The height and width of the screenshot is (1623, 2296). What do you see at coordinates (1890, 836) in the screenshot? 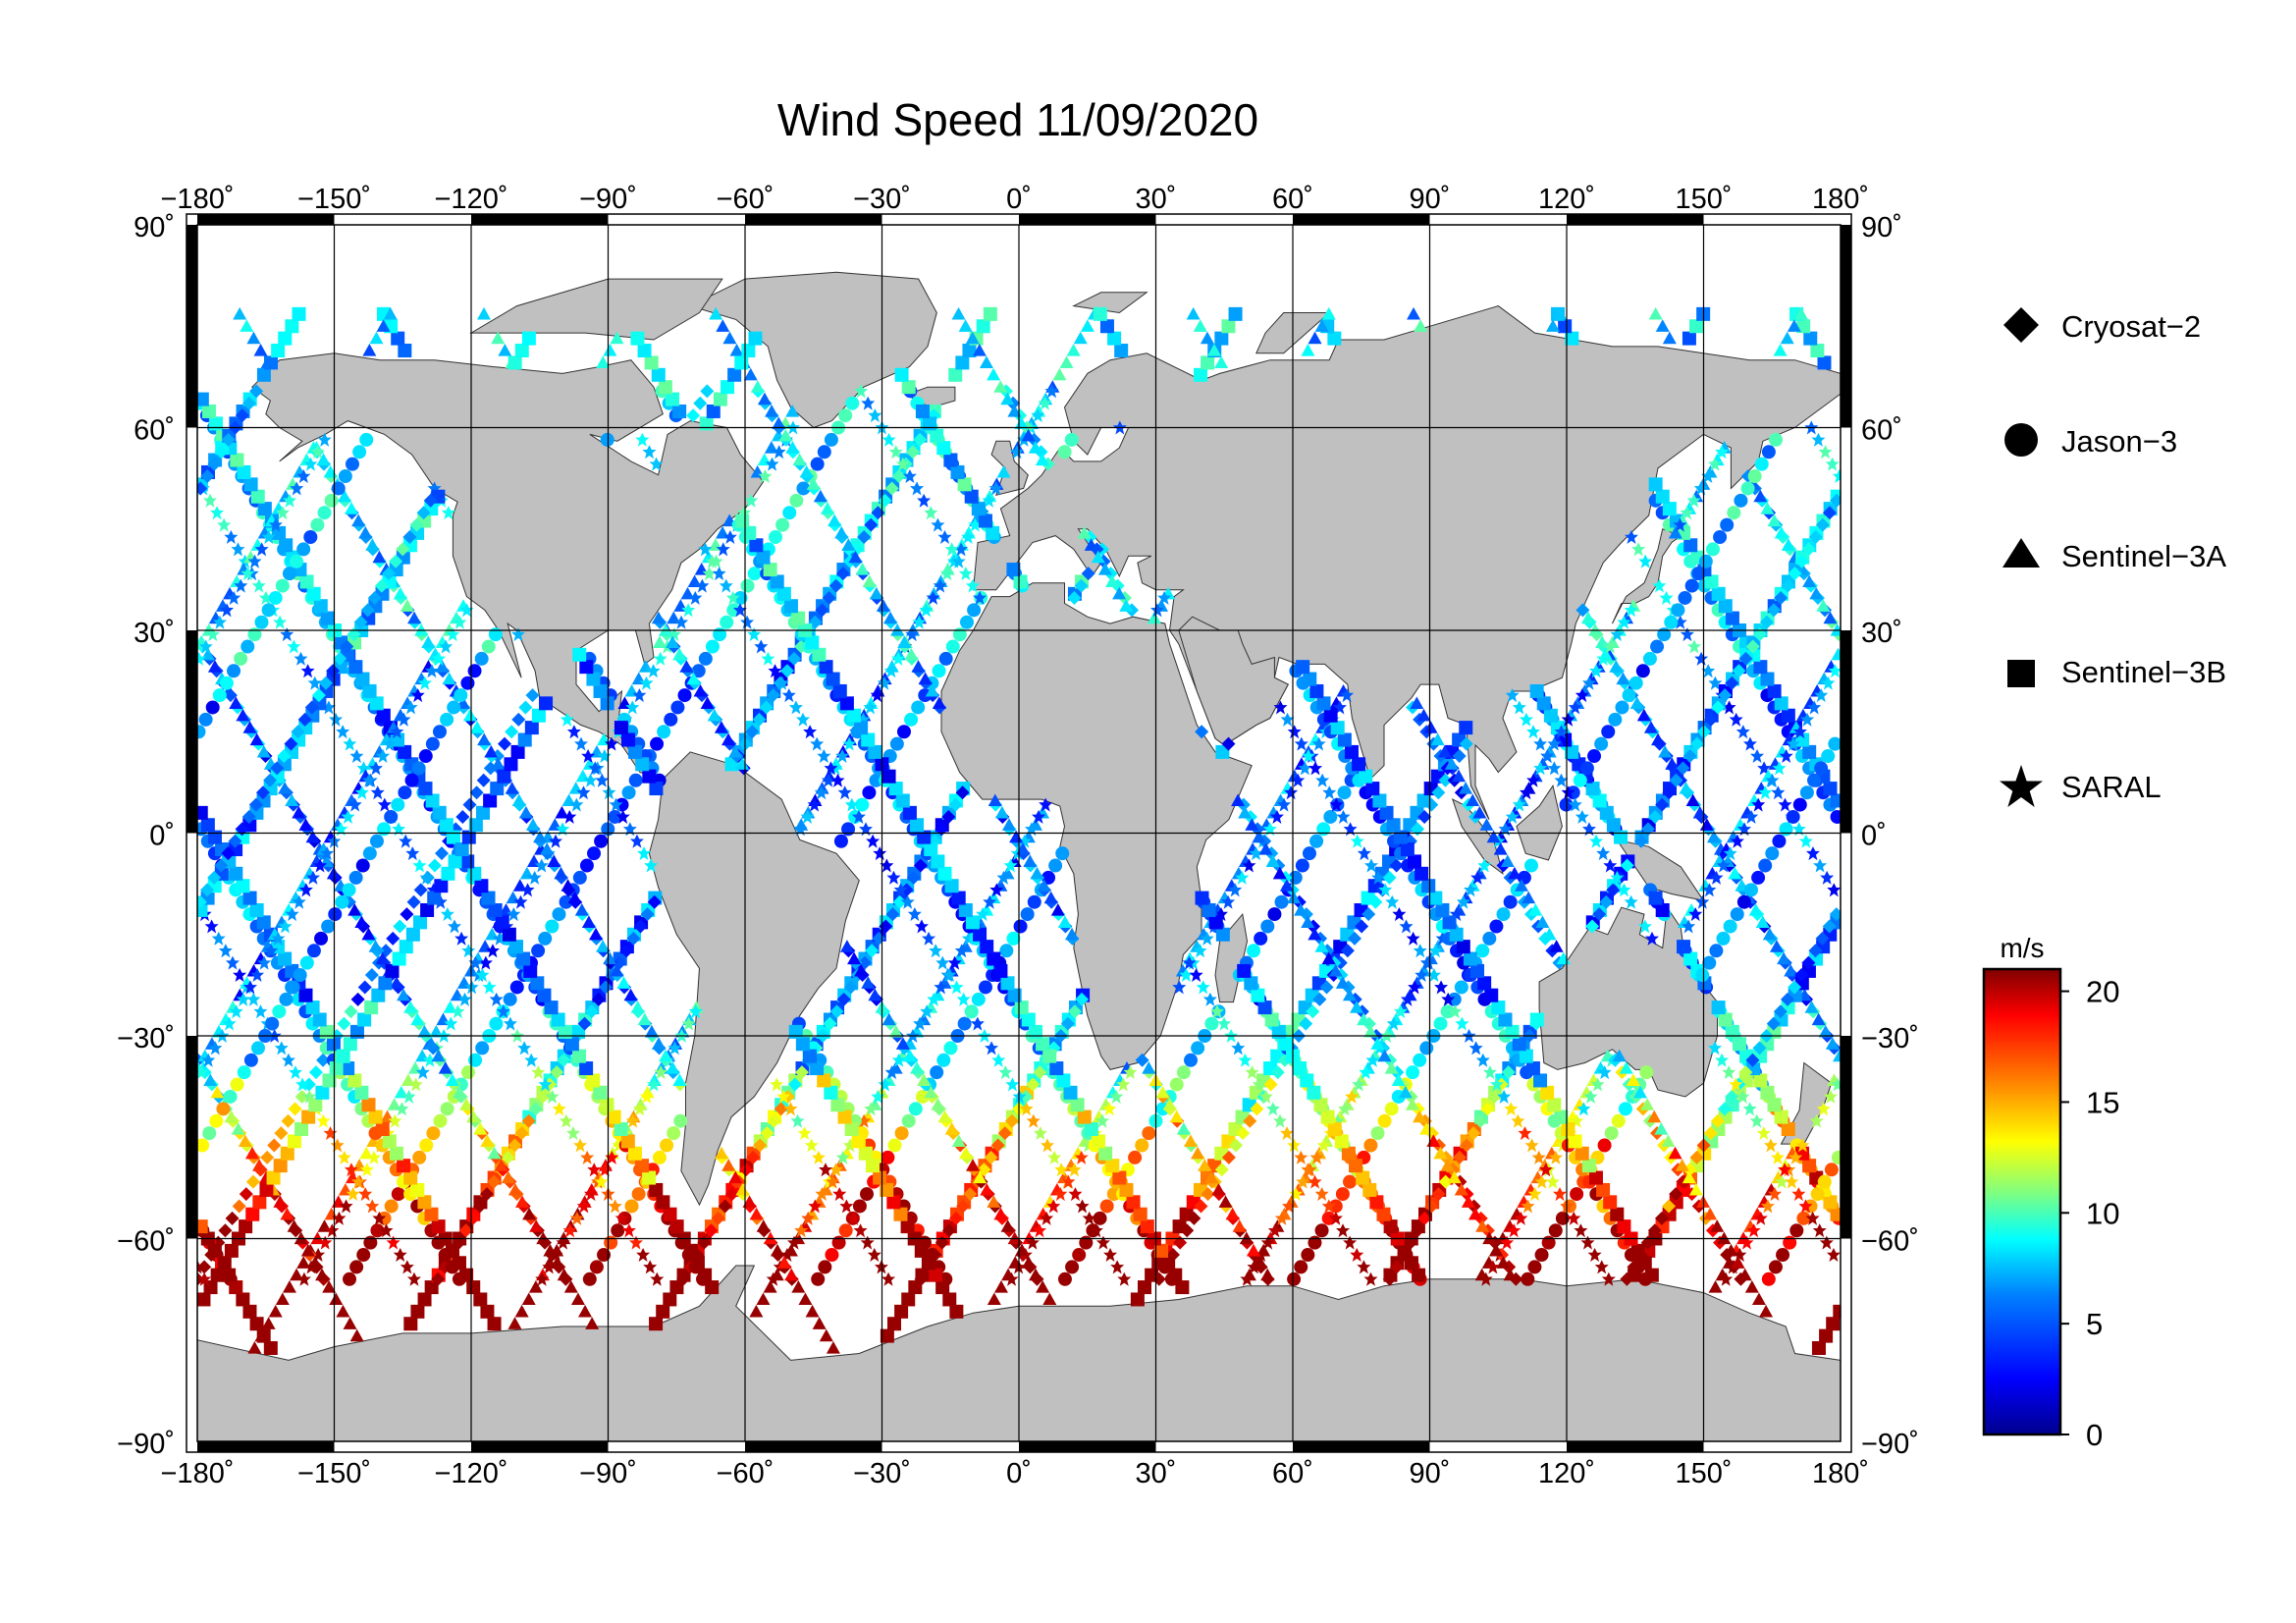
I see `latitude-labels-right: 90˚60˚30˚0˚−30˚−60˚−90˚` at bounding box center [1890, 836].